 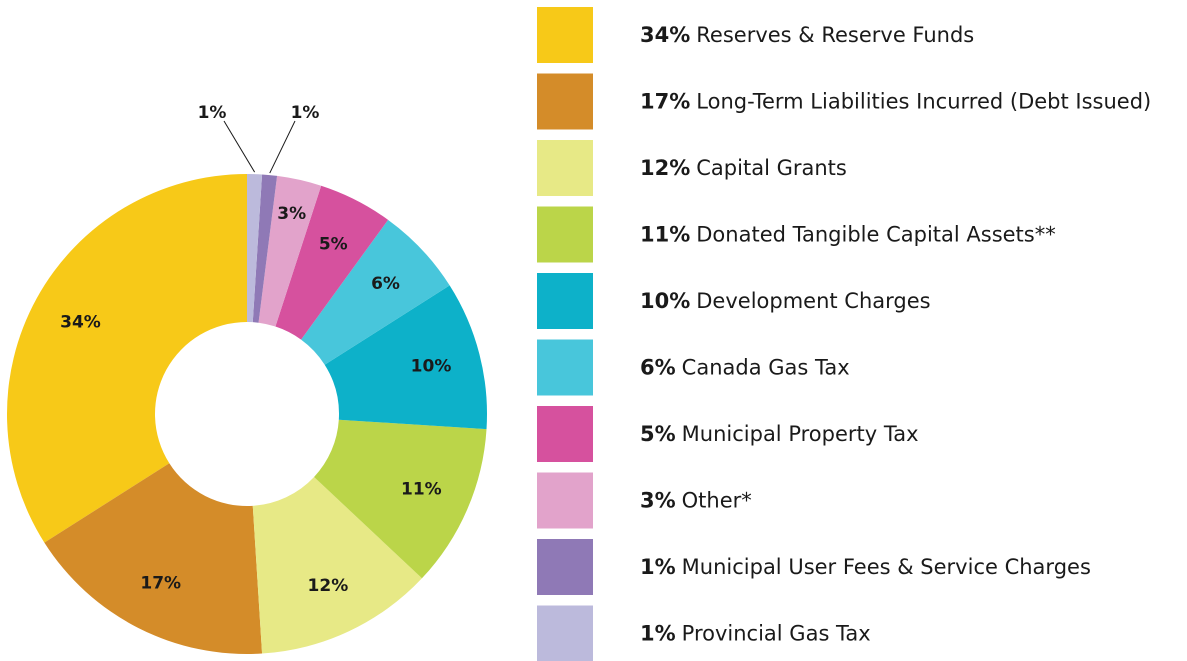 I want to click on legend-entry: 5% Municipal Property Tax, so click(x=779, y=434).